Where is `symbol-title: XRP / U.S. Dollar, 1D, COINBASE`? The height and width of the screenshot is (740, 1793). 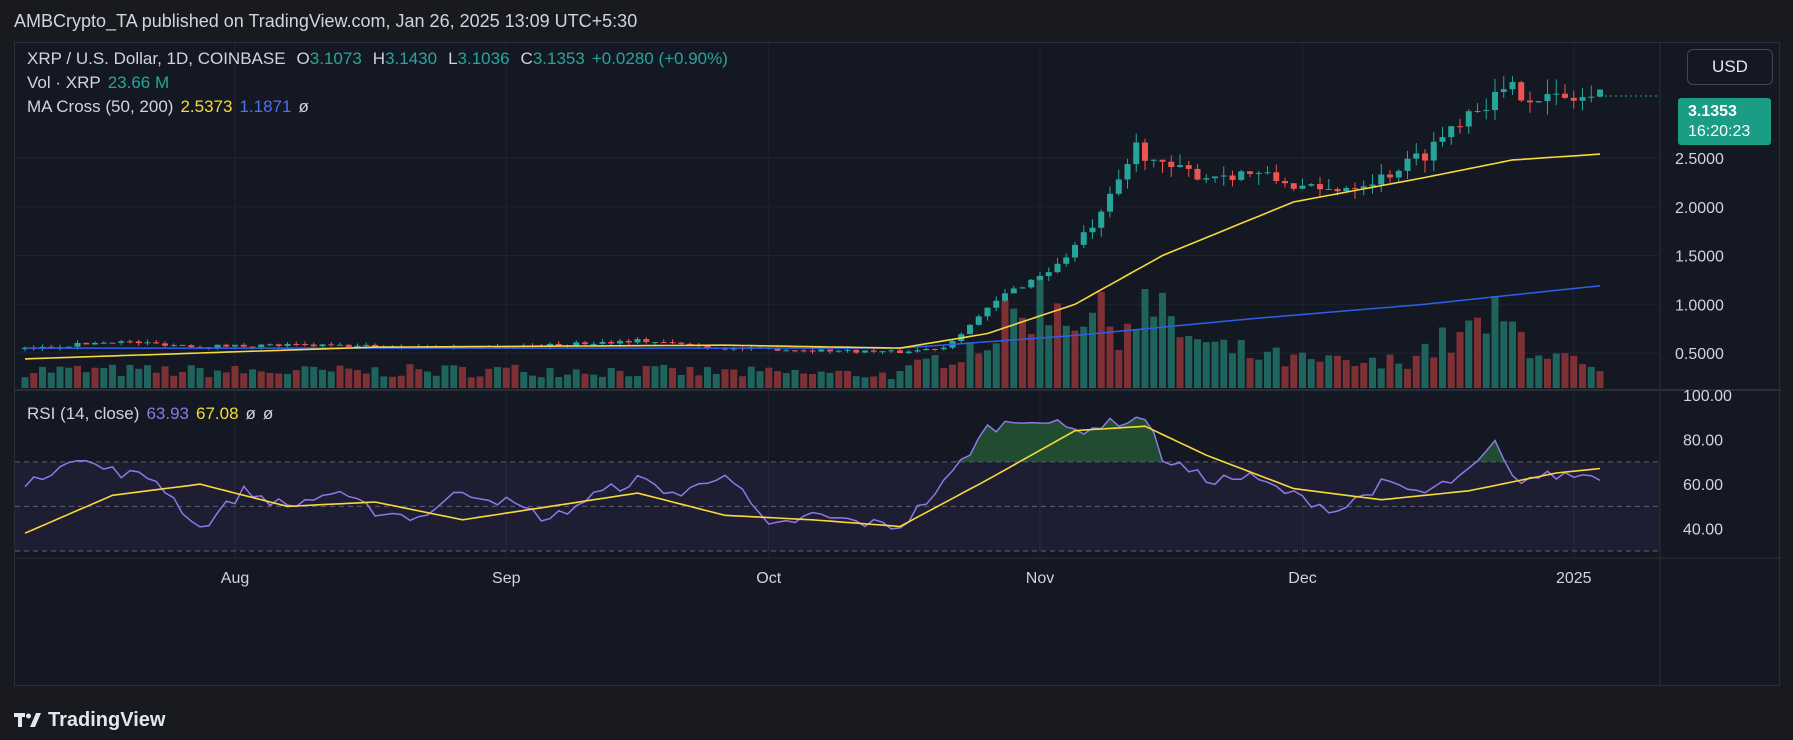
symbol-title: XRP / U.S. Dollar, 1D, COINBASE is located at coordinates (156, 58).